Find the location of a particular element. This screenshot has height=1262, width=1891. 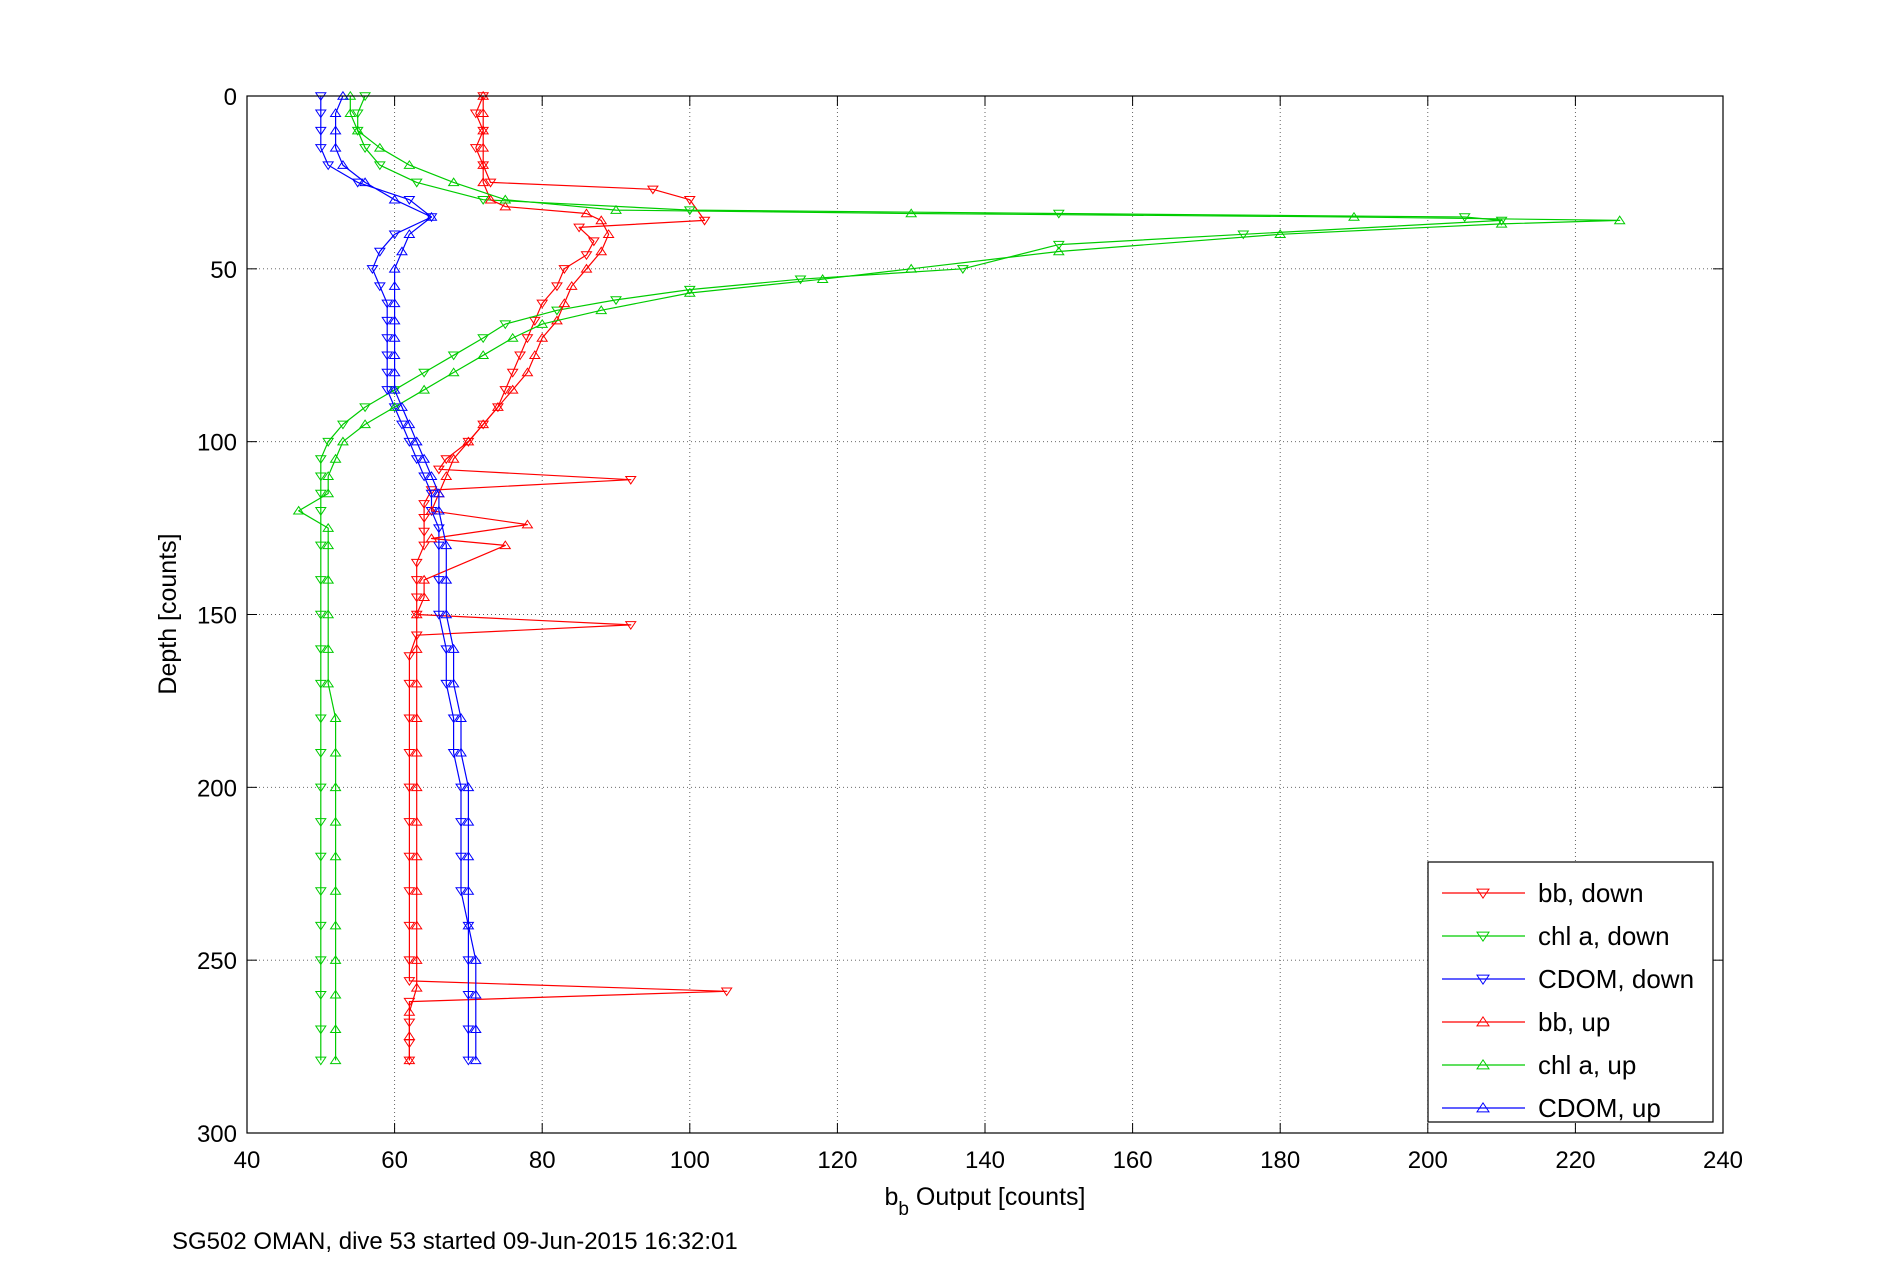

x-axis-label: bb Output [counts] is located at coordinates (985, 1201).